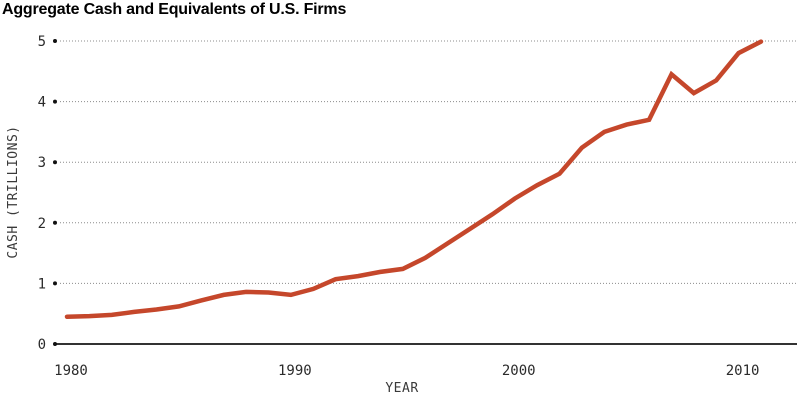 This screenshot has width=800, height=405. I want to click on y-axis-title: CASH (TRILLIONS), so click(13, 191).